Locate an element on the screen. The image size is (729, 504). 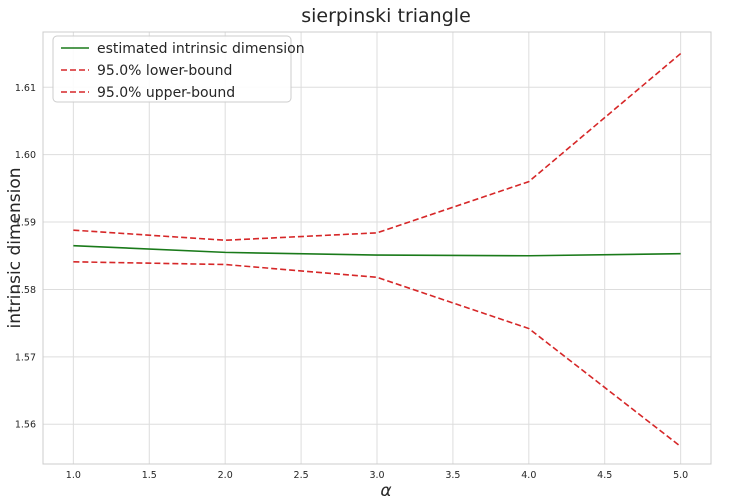
x-tick-label: 2.5 is located at coordinates (301, 475).